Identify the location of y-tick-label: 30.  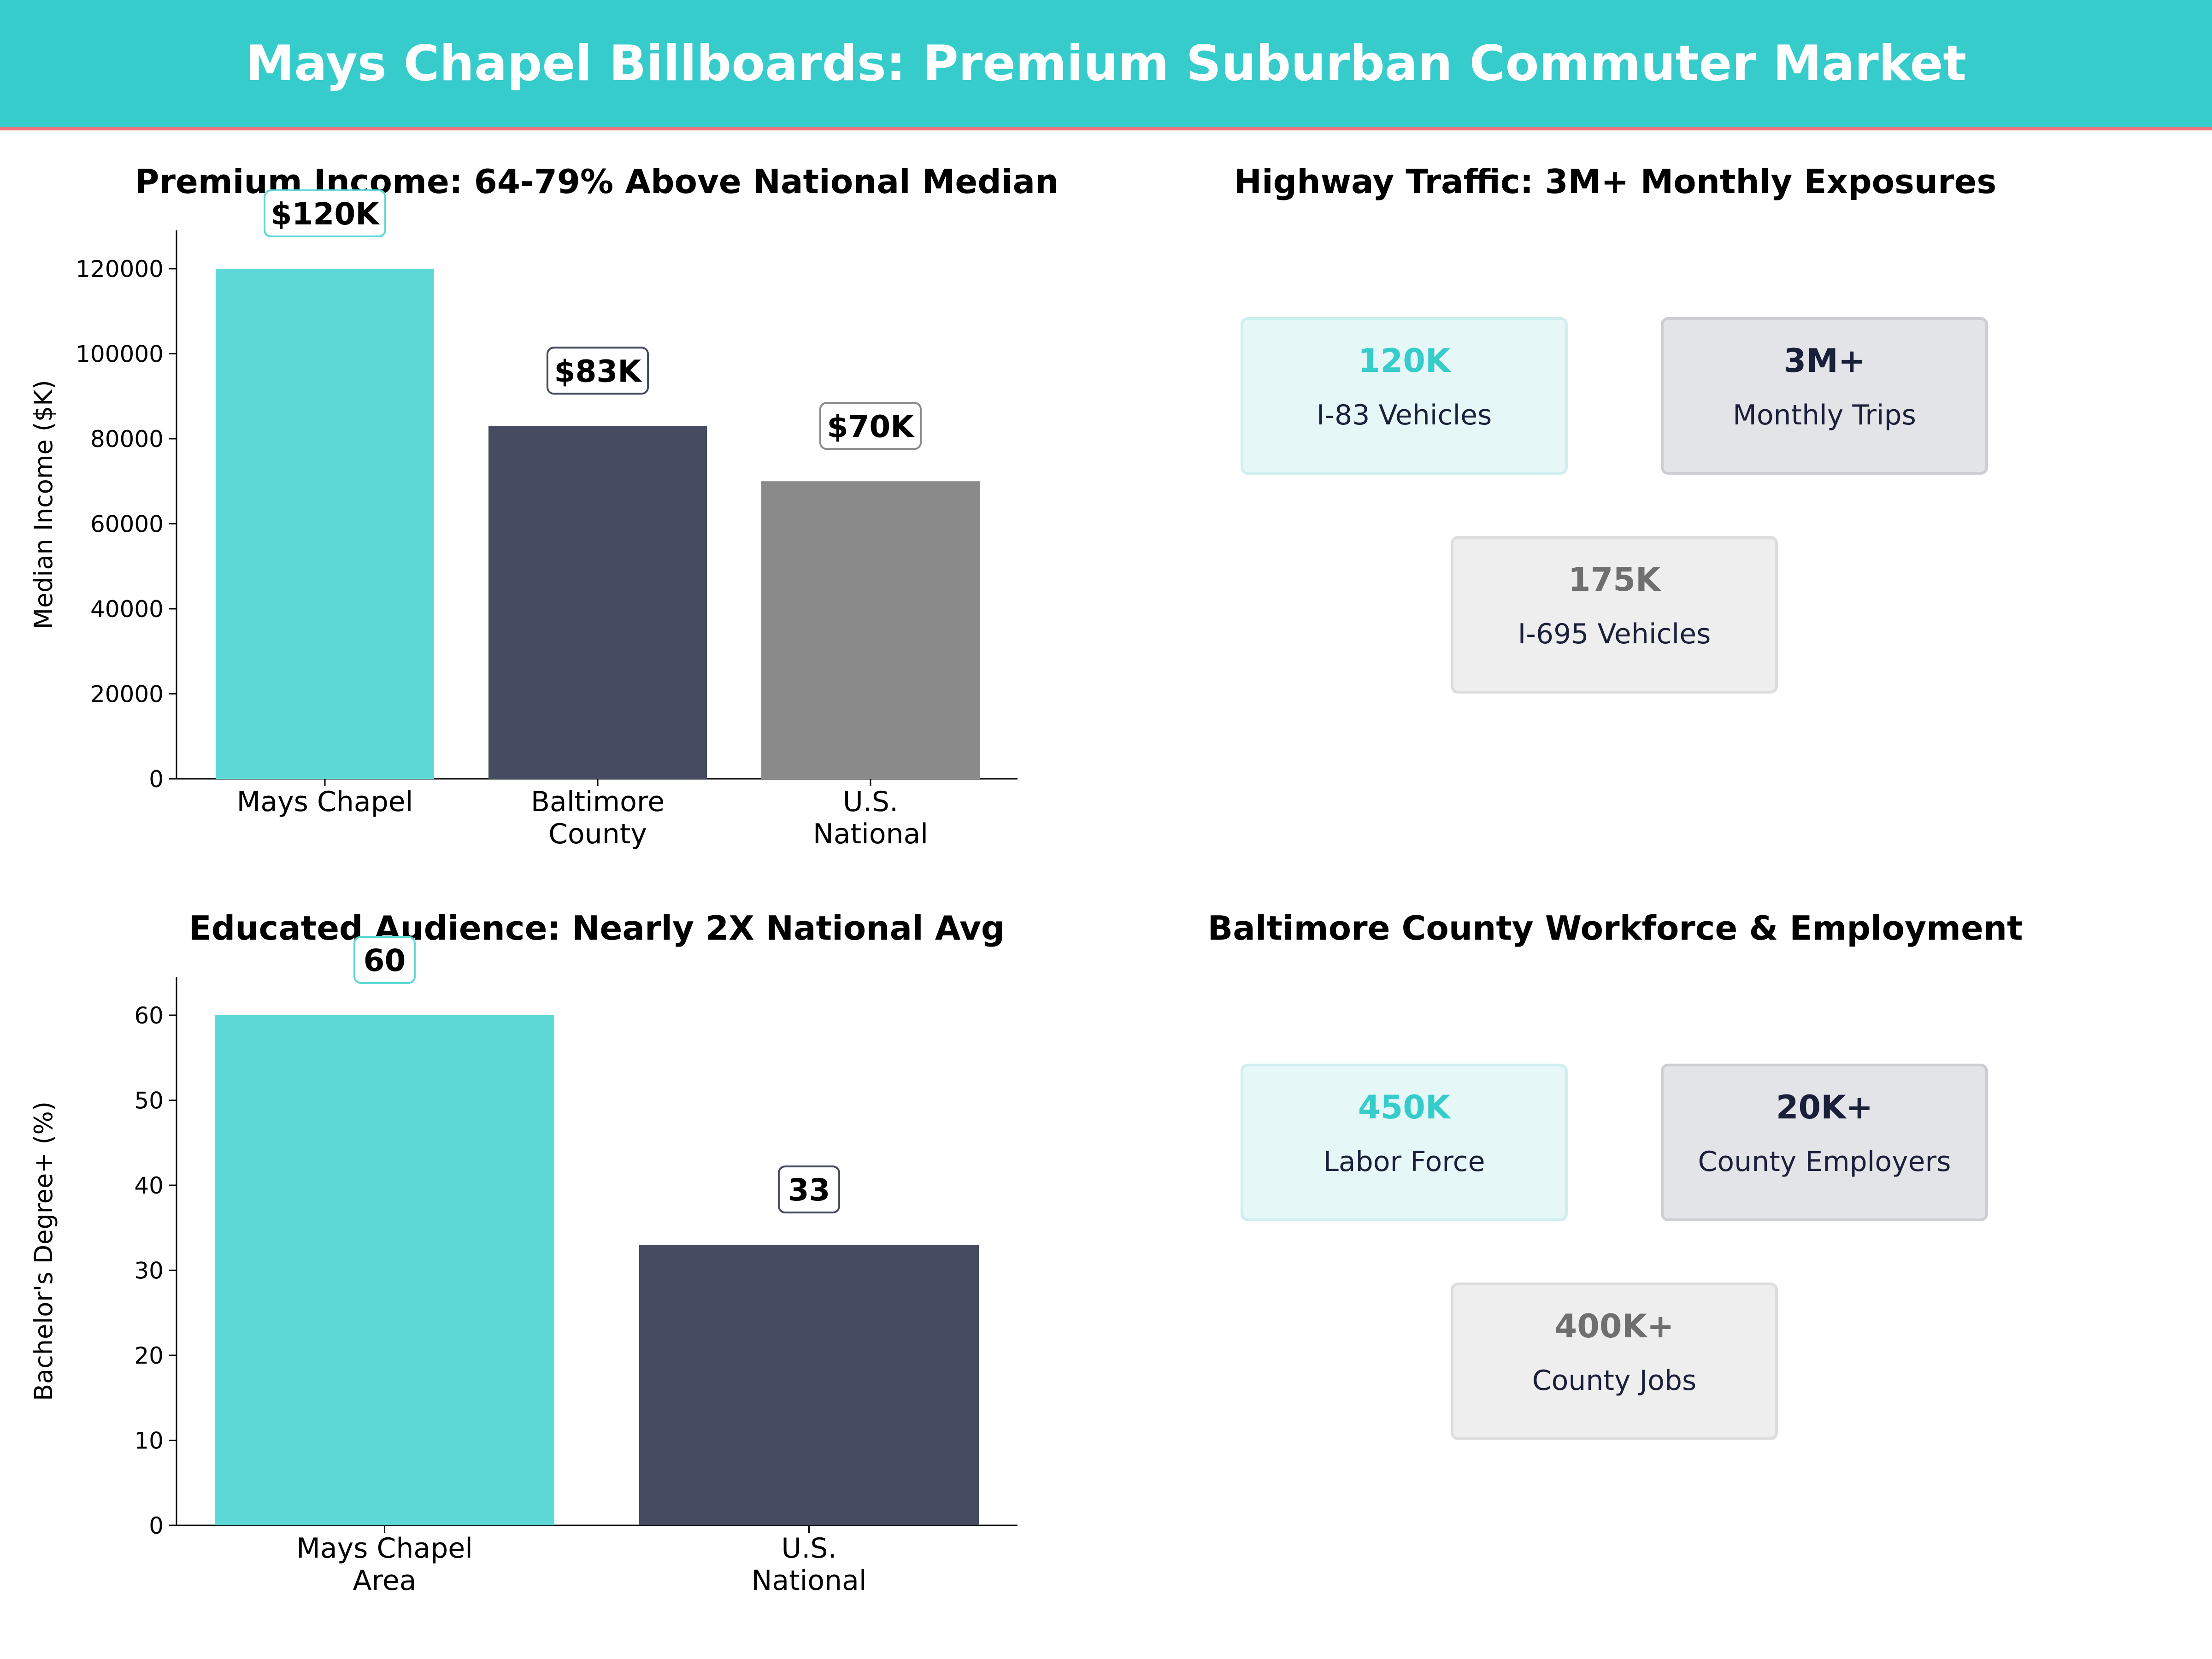
(149, 1271).